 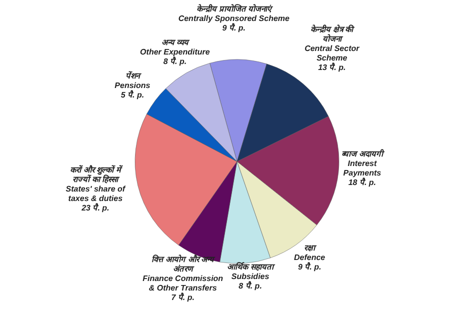 I want to click on slice-label: रक्षा Defence, so click(x=310, y=252).